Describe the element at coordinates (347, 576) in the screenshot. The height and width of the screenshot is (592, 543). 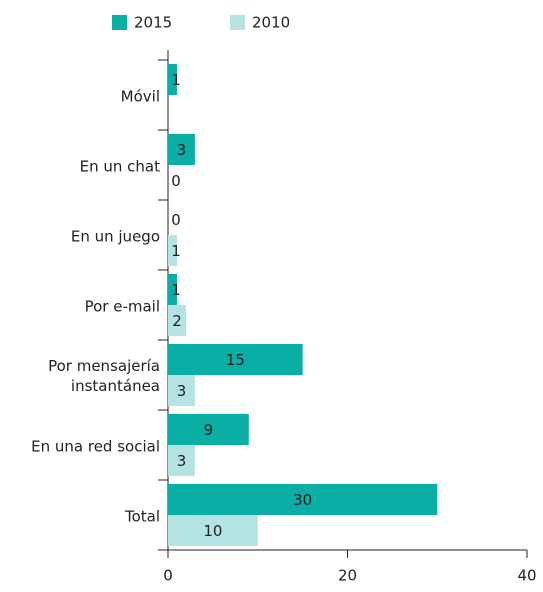
I see `x-tick-label: 20` at that location.